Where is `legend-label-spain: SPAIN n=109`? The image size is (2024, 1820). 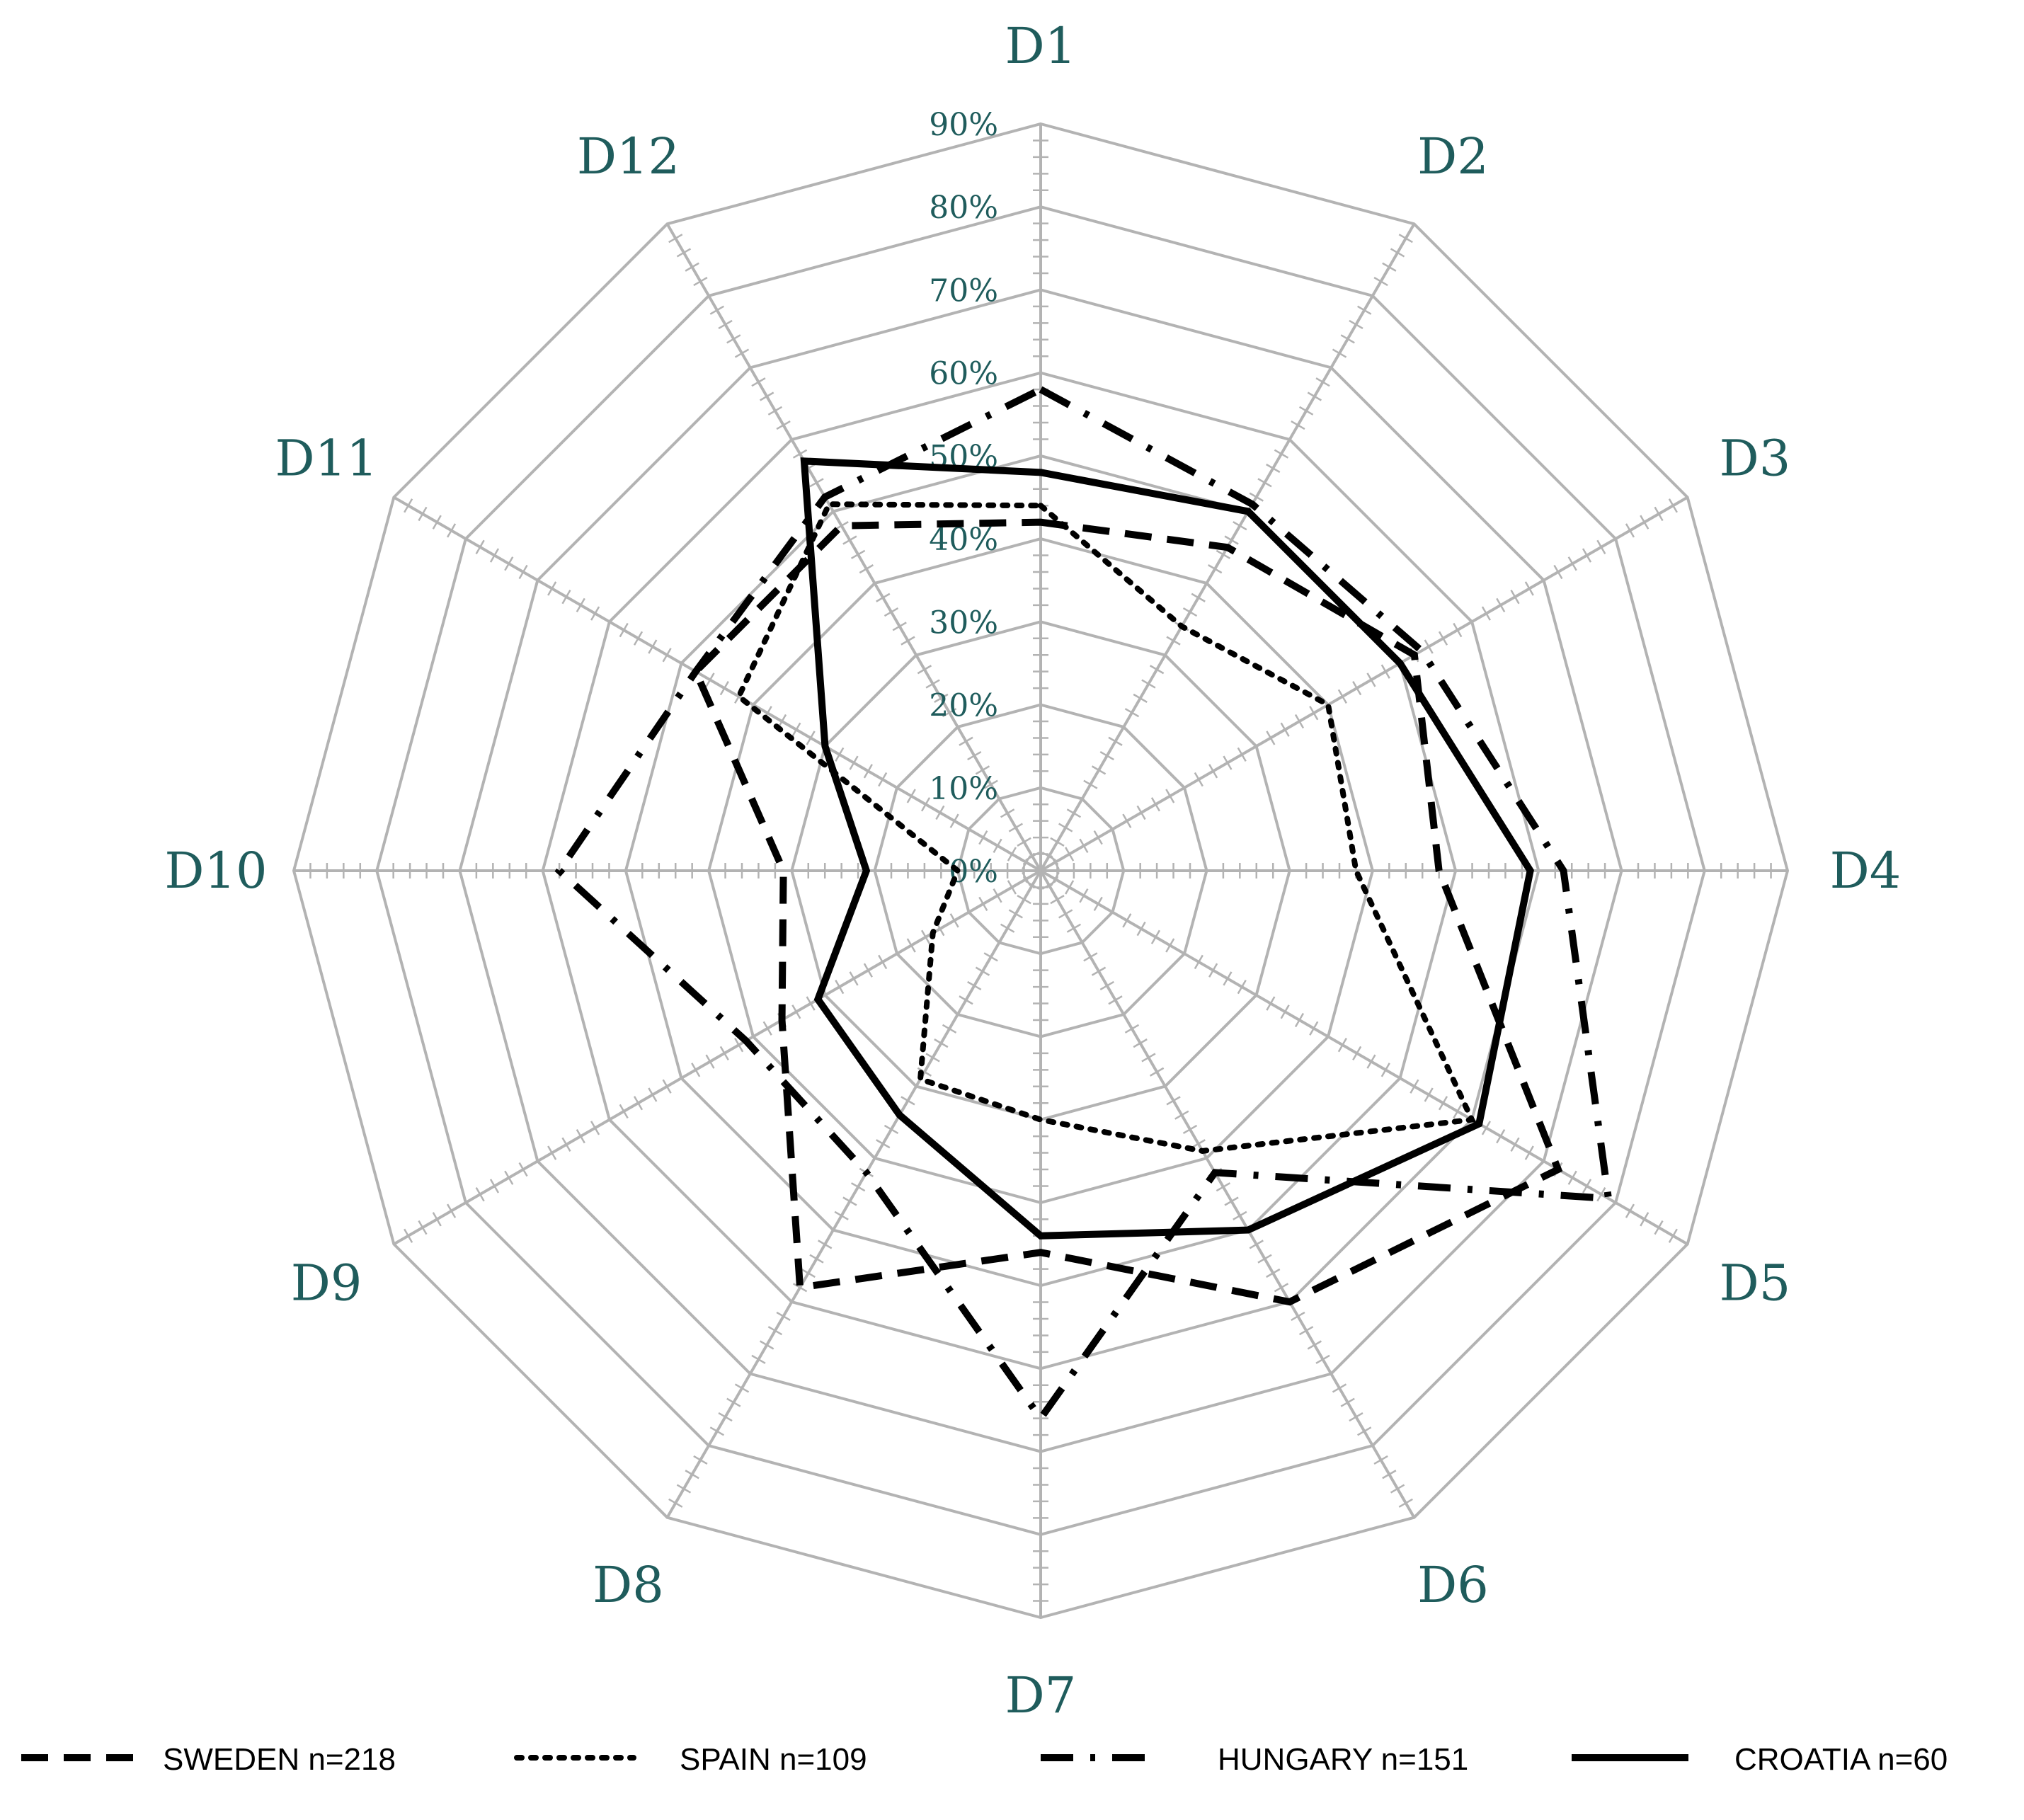 legend-label-spain: SPAIN n=109 is located at coordinates (773, 1759).